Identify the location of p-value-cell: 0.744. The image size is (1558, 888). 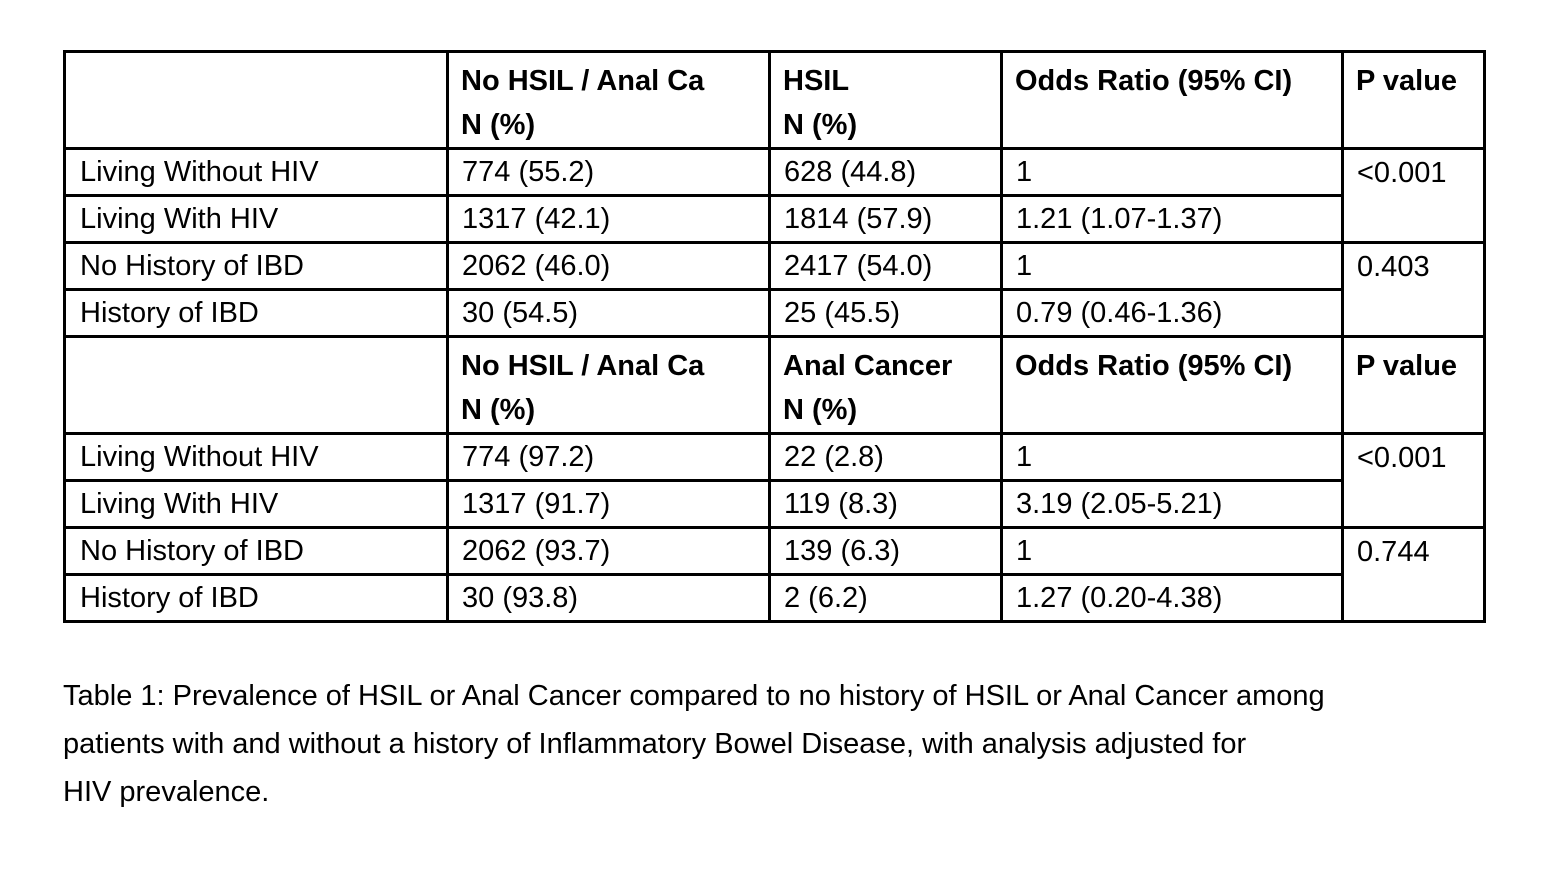
(1413, 574).